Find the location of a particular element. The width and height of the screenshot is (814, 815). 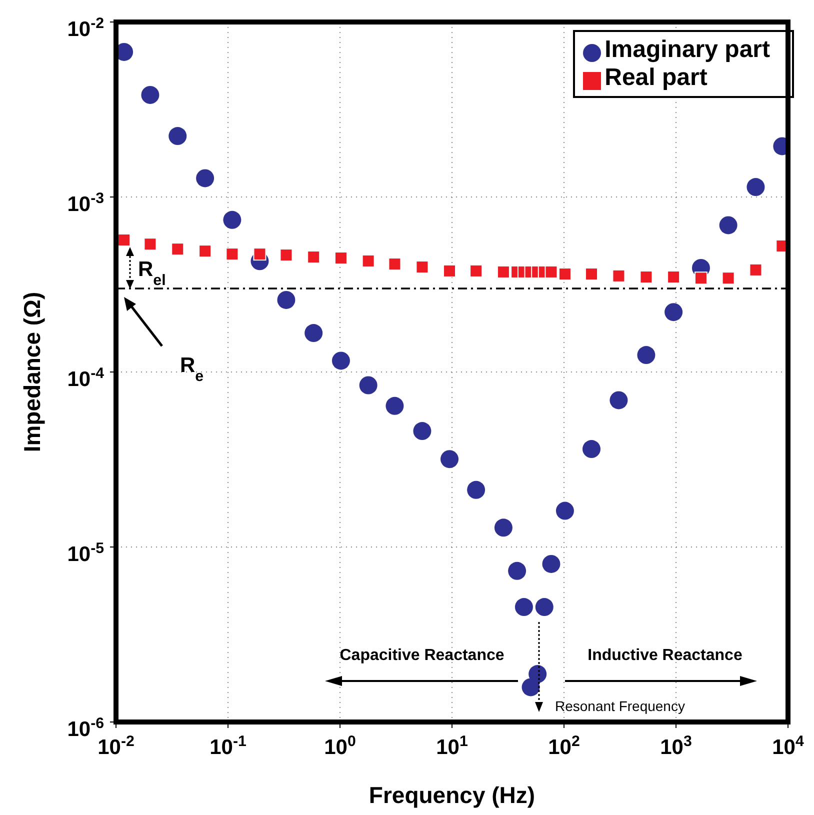

y-tick-label: 10$^{-5}$ is located at coordinates (85, 553).